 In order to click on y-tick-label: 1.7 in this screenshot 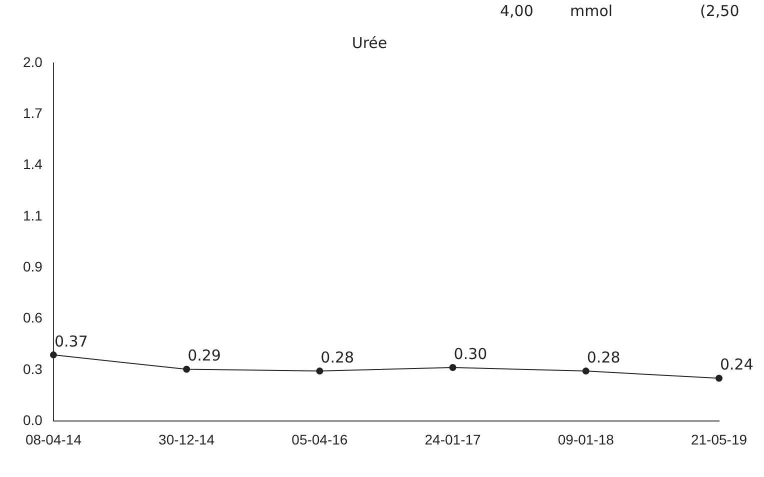, I will do `click(32, 113)`.